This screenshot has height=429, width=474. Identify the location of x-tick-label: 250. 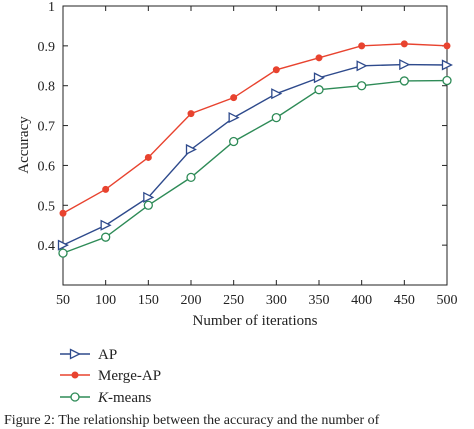
(233, 300).